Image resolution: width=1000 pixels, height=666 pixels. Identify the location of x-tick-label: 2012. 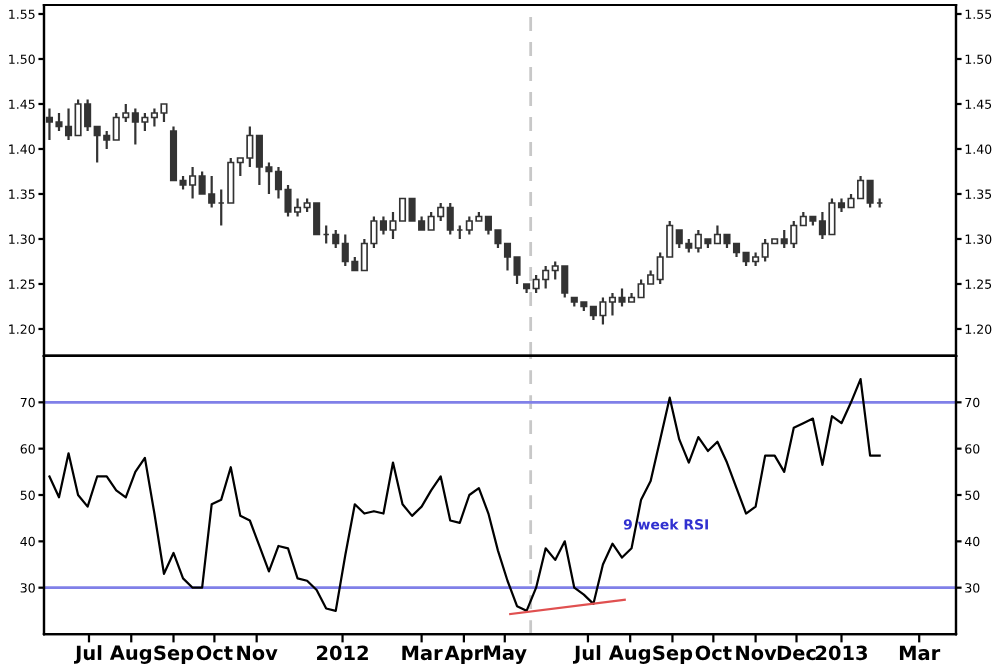
(342, 653).